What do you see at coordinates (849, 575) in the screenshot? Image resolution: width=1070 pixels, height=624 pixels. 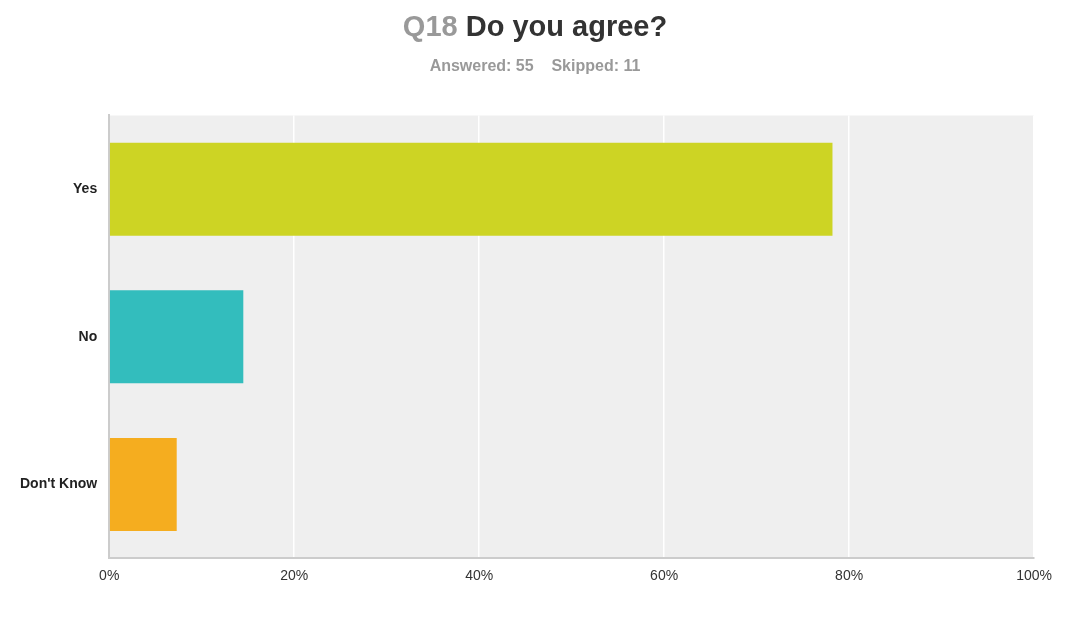 I see `x-tick-label: 80%` at bounding box center [849, 575].